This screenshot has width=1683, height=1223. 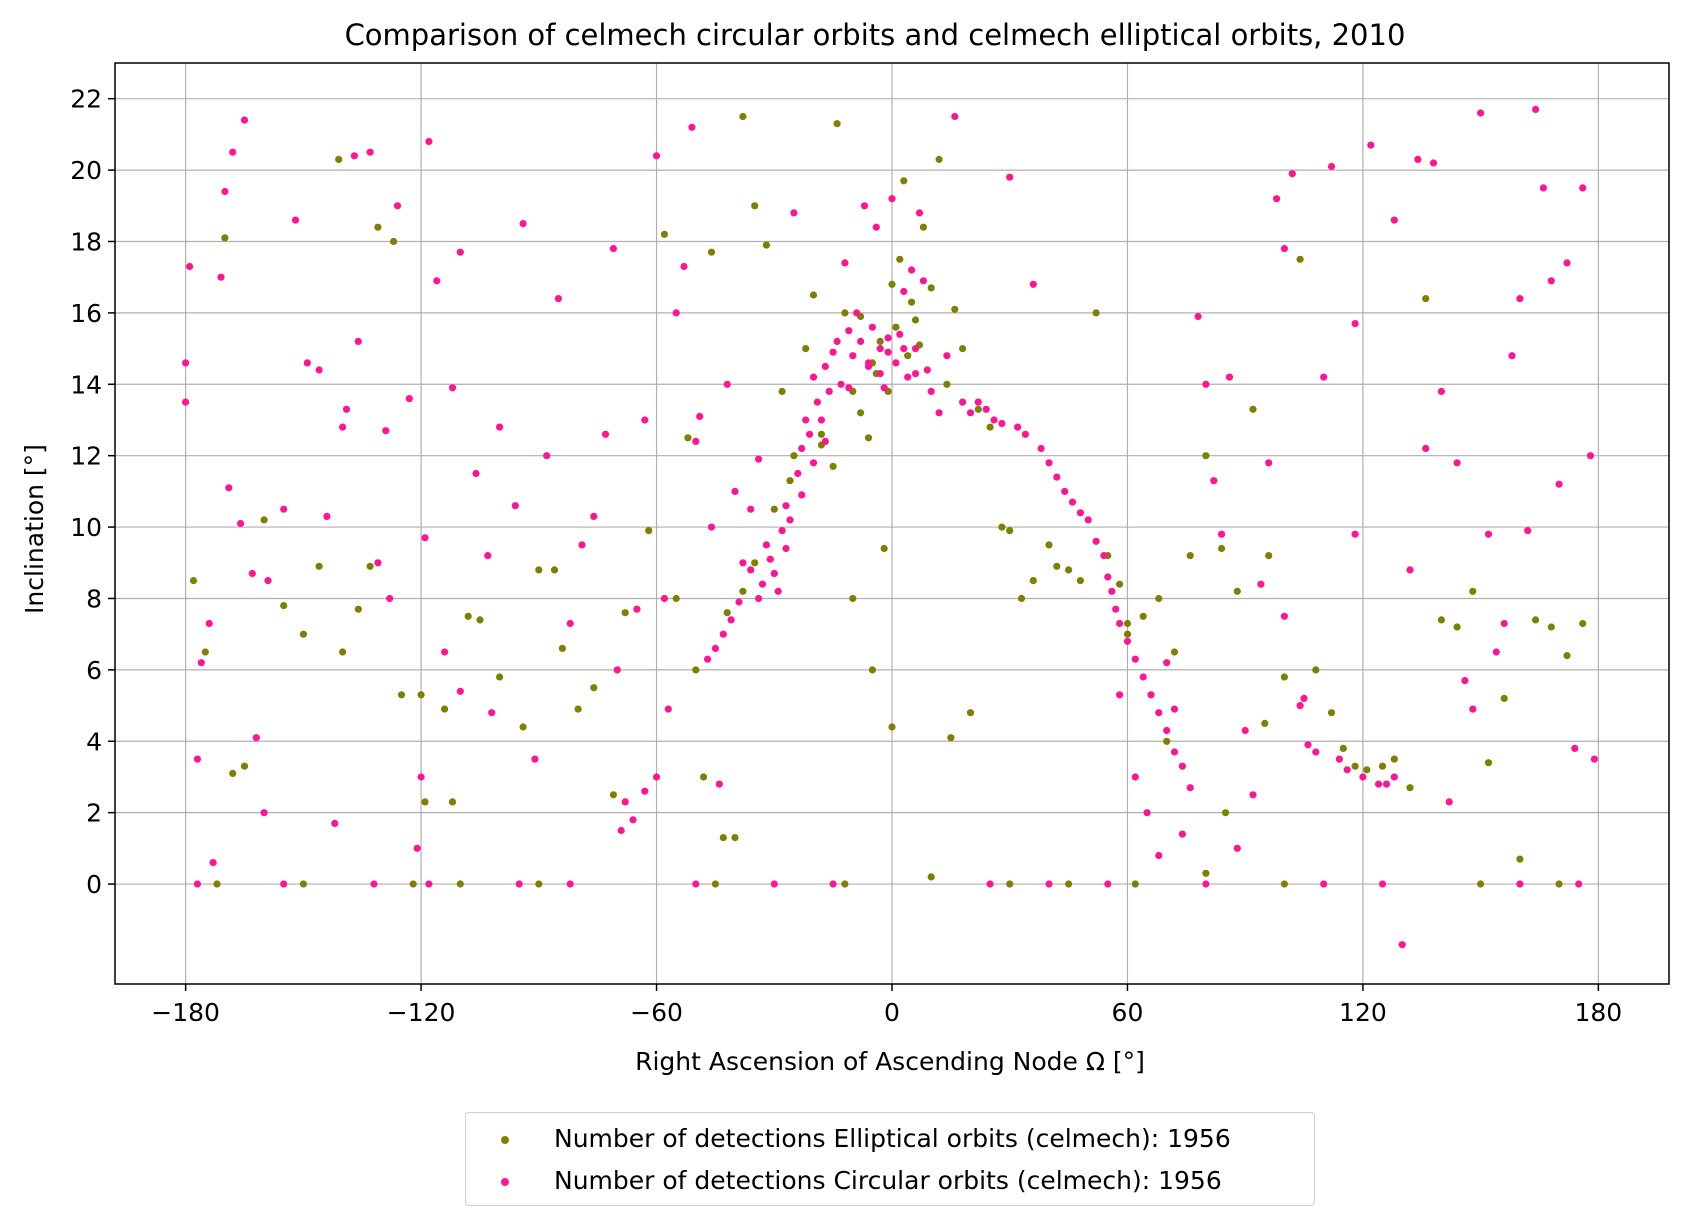 What do you see at coordinates (1363, 1012) in the screenshot?
I see `x-tick-label: 120` at bounding box center [1363, 1012].